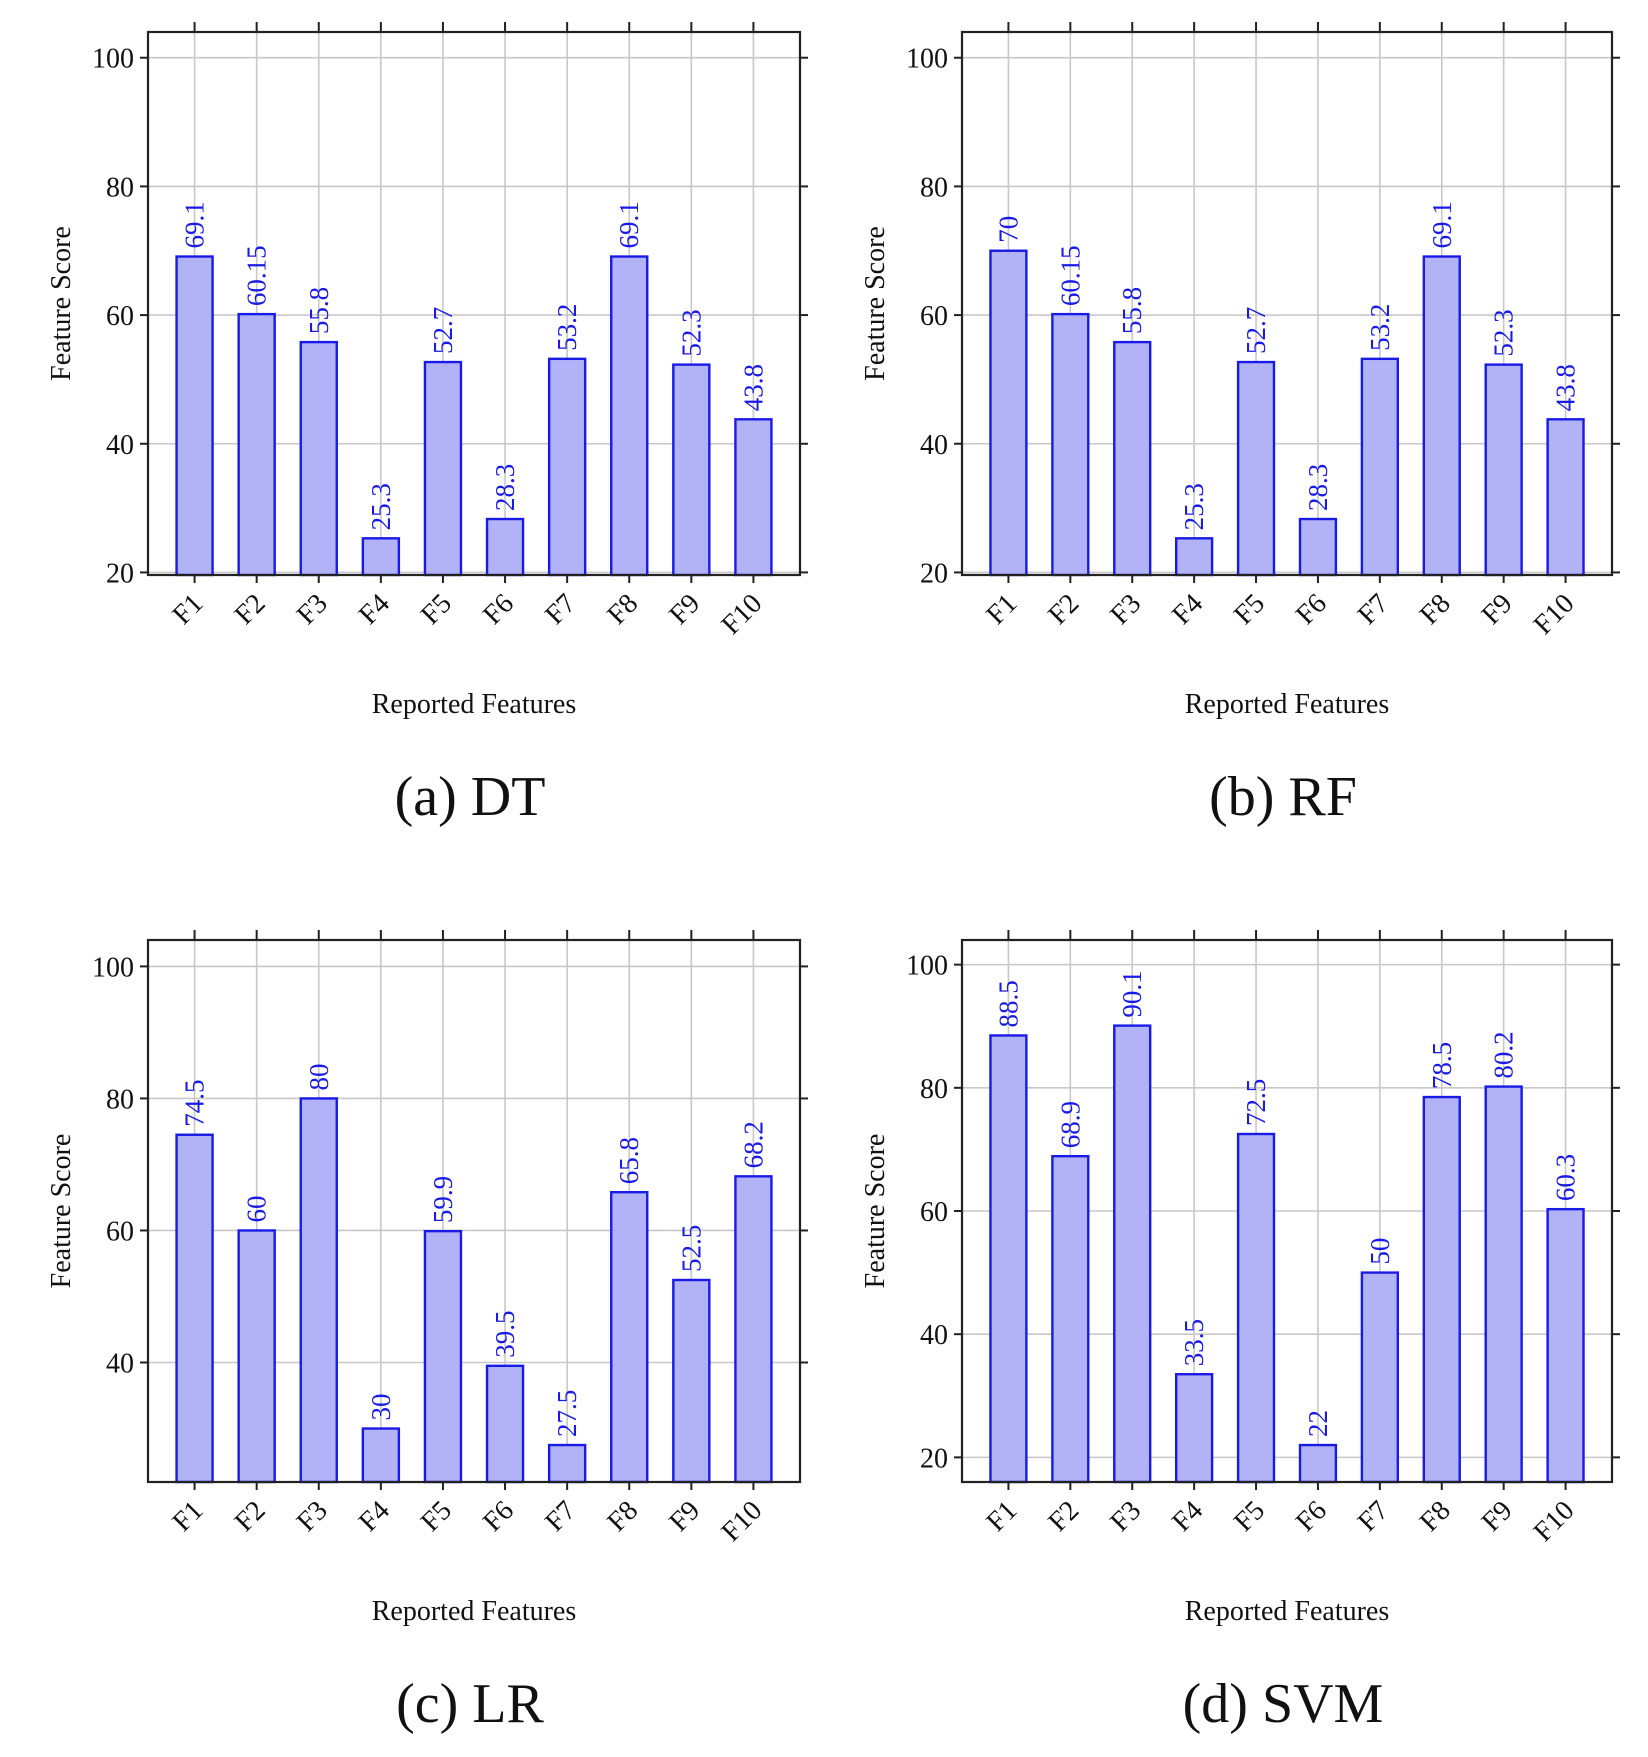  I want to click on bar-value-label: 30, so click(381, 1407).